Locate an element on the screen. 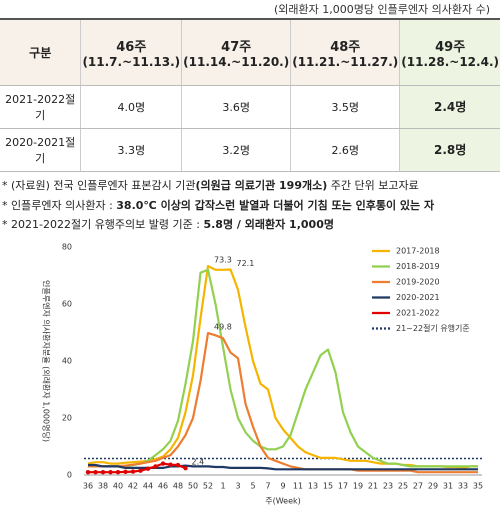 The width and height of the screenshot is (500, 509). x-tick-label: 38 is located at coordinates (103, 486).